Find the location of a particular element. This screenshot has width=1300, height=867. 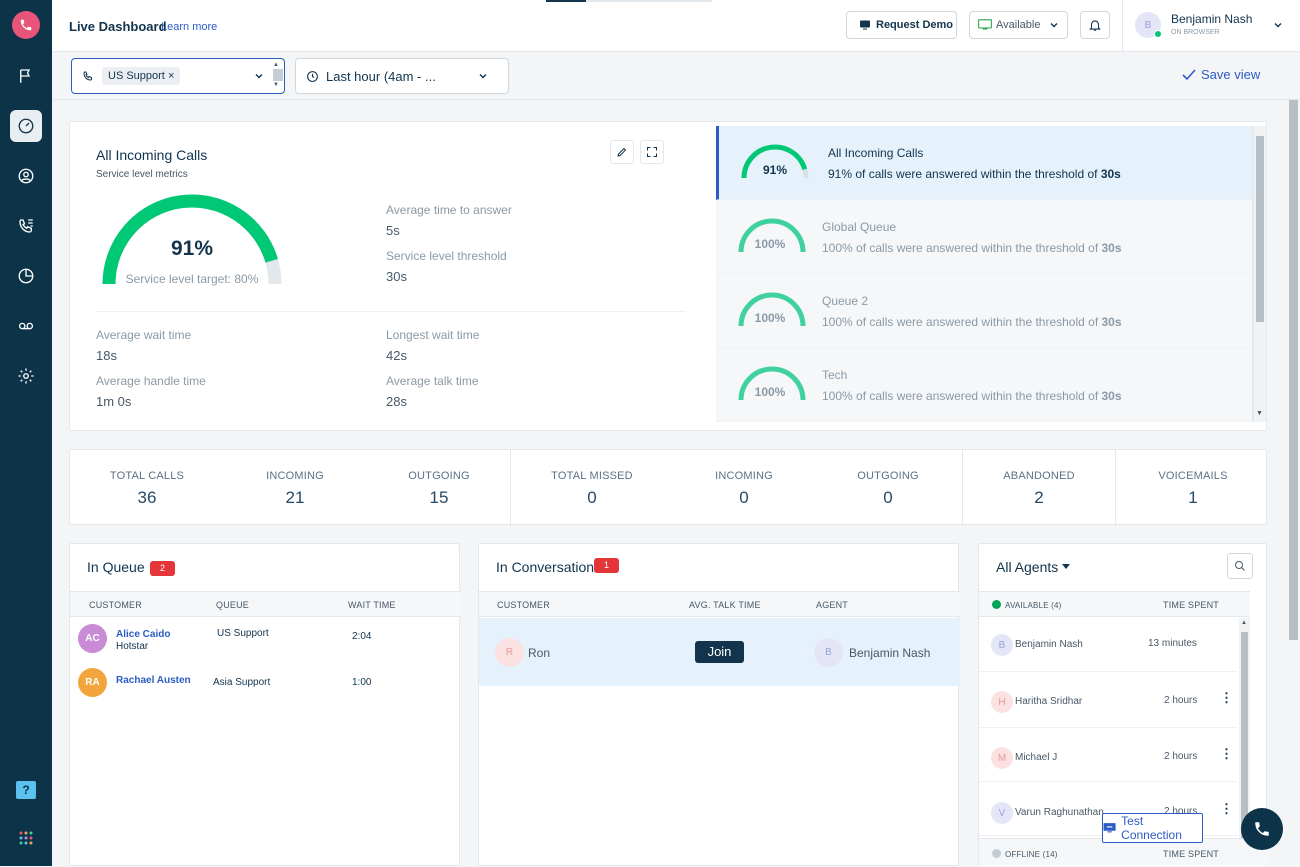

avg-wait-value: 18s is located at coordinates (106, 355).